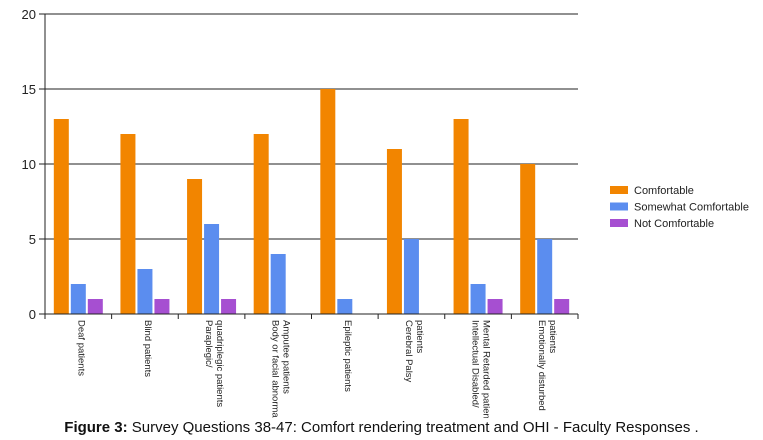 This screenshot has width=763, height=440. What do you see at coordinates (408, 351) in the screenshot?
I see `x-tick-label: Cerebral Palsy` at bounding box center [408, 351].